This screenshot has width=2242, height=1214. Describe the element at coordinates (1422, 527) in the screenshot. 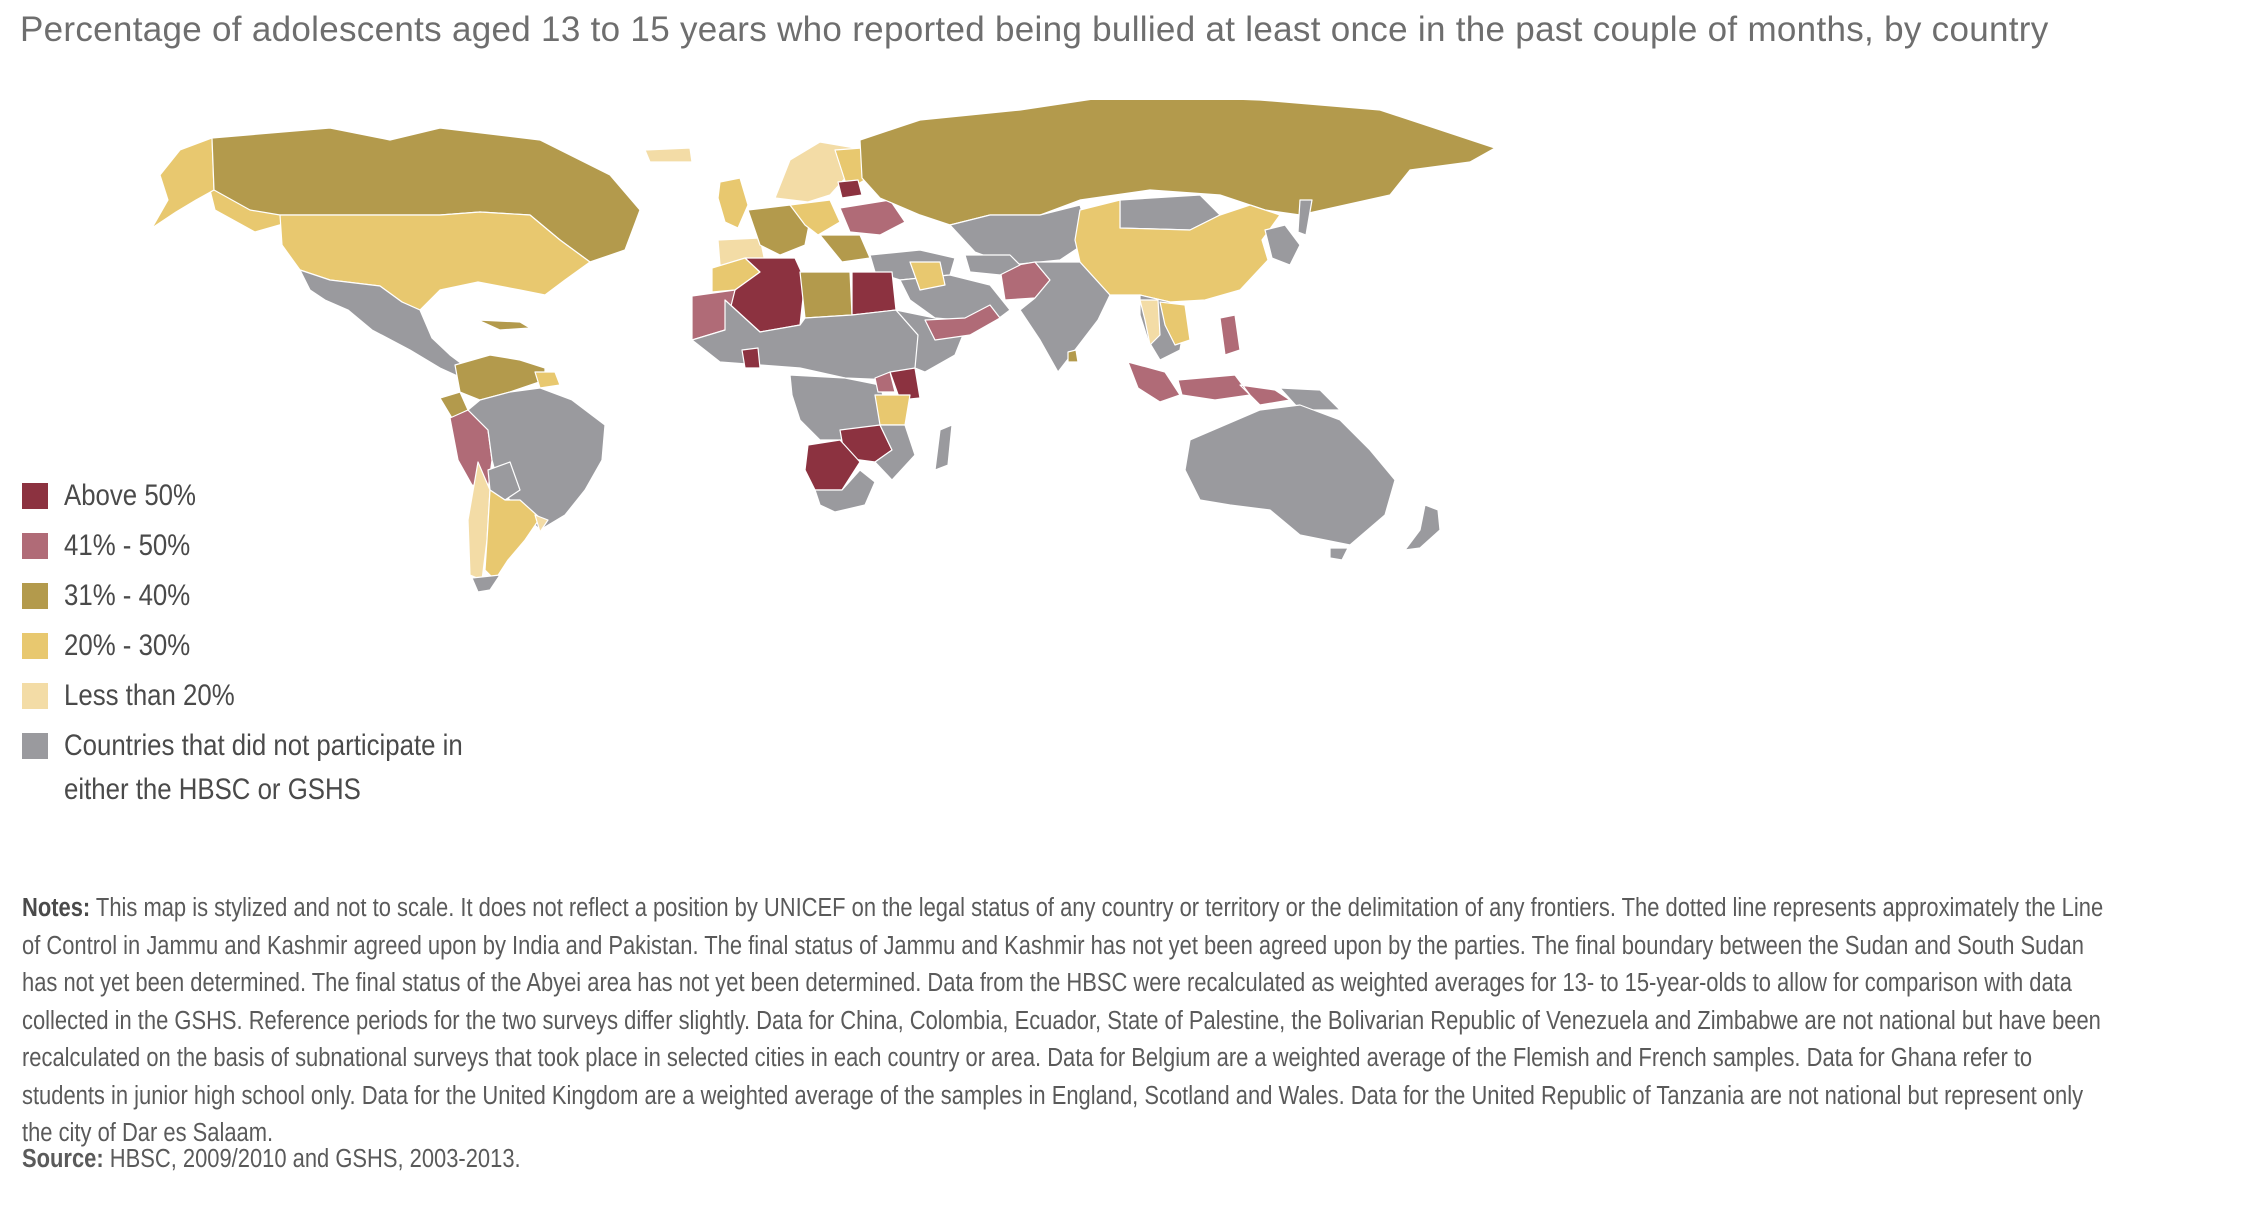

I see `country-region-new-zealand` at that location.